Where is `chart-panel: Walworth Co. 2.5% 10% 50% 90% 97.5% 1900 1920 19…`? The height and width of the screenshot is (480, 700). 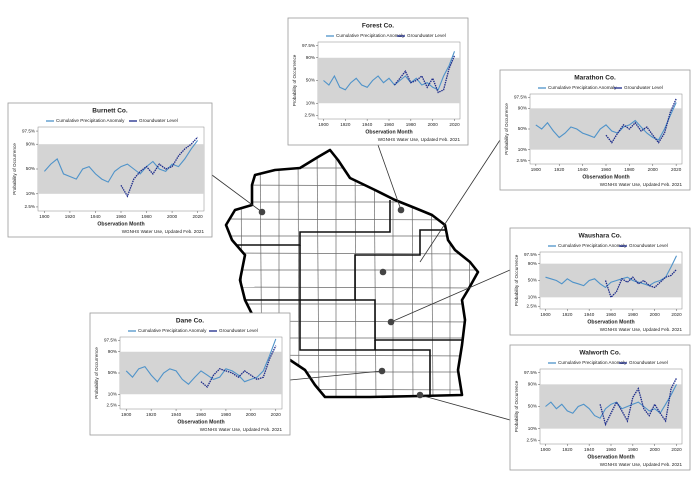 chart-panel: Walworth Co. 2.5% 10% 50% 90% 97.5% 1900 1920 19… is located at coordinates (600, 407).